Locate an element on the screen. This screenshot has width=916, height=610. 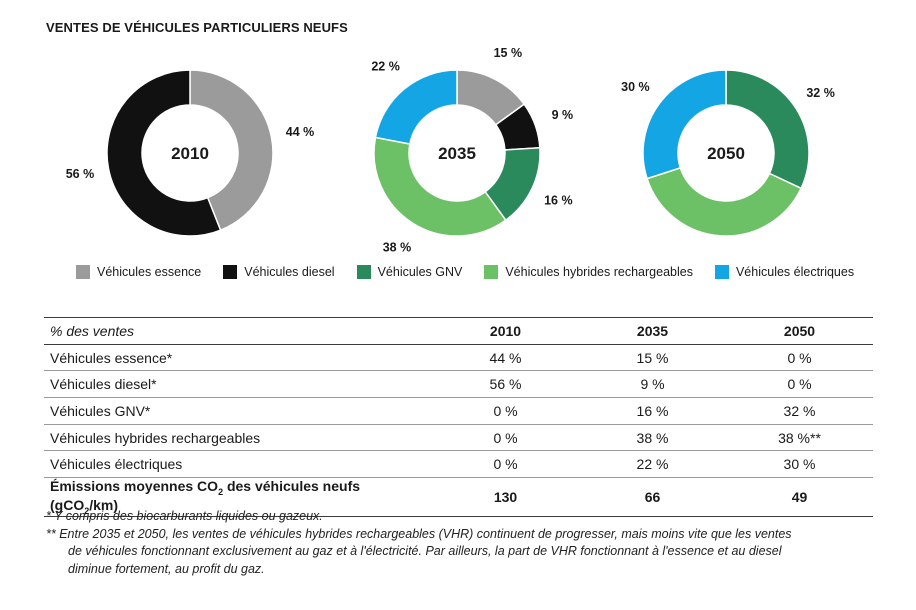
table-row: Véhicules essence* 44 % 15 % 0 % is located at coordinates (458, 358).